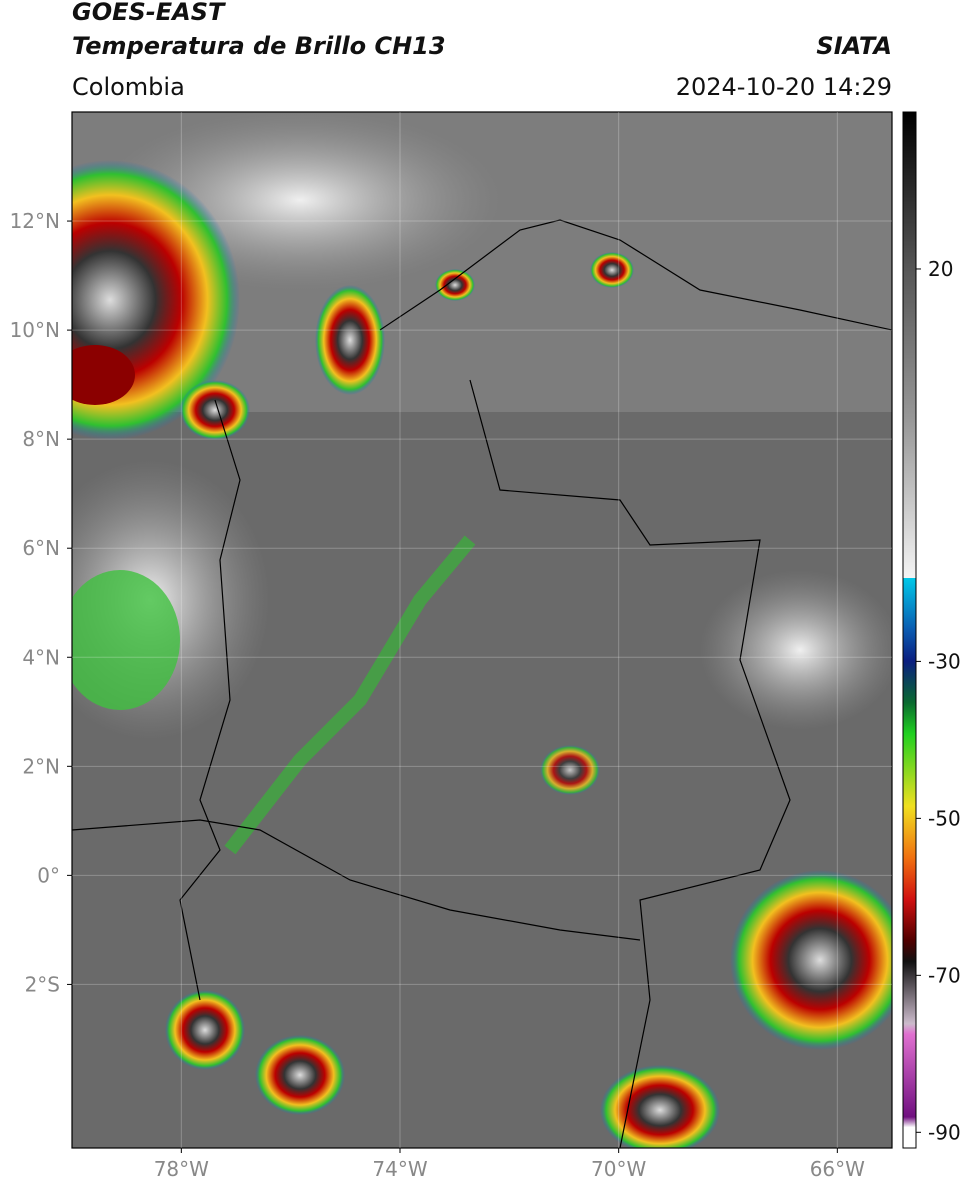 This screenshot has height=1190, width=966. I want to click on colorbar-tick-label: -50, so click(944, 818).